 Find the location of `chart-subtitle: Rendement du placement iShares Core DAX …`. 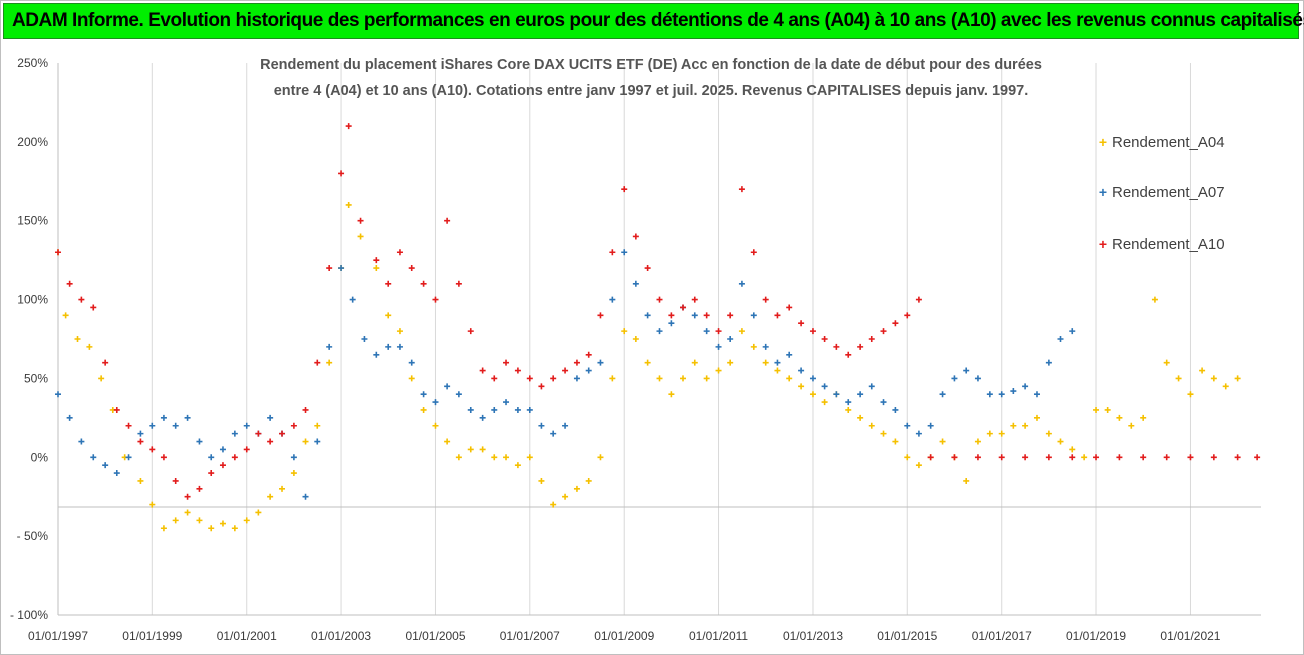

chart-subtitle: Rendement du placement iShares Core DAX … is located at coordinates (651, 78).